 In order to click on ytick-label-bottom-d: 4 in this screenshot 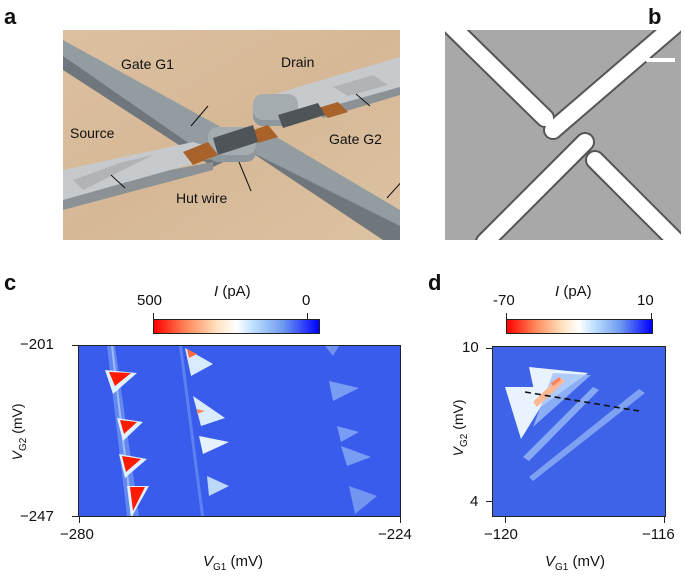, I will do `click(474, 501)`.